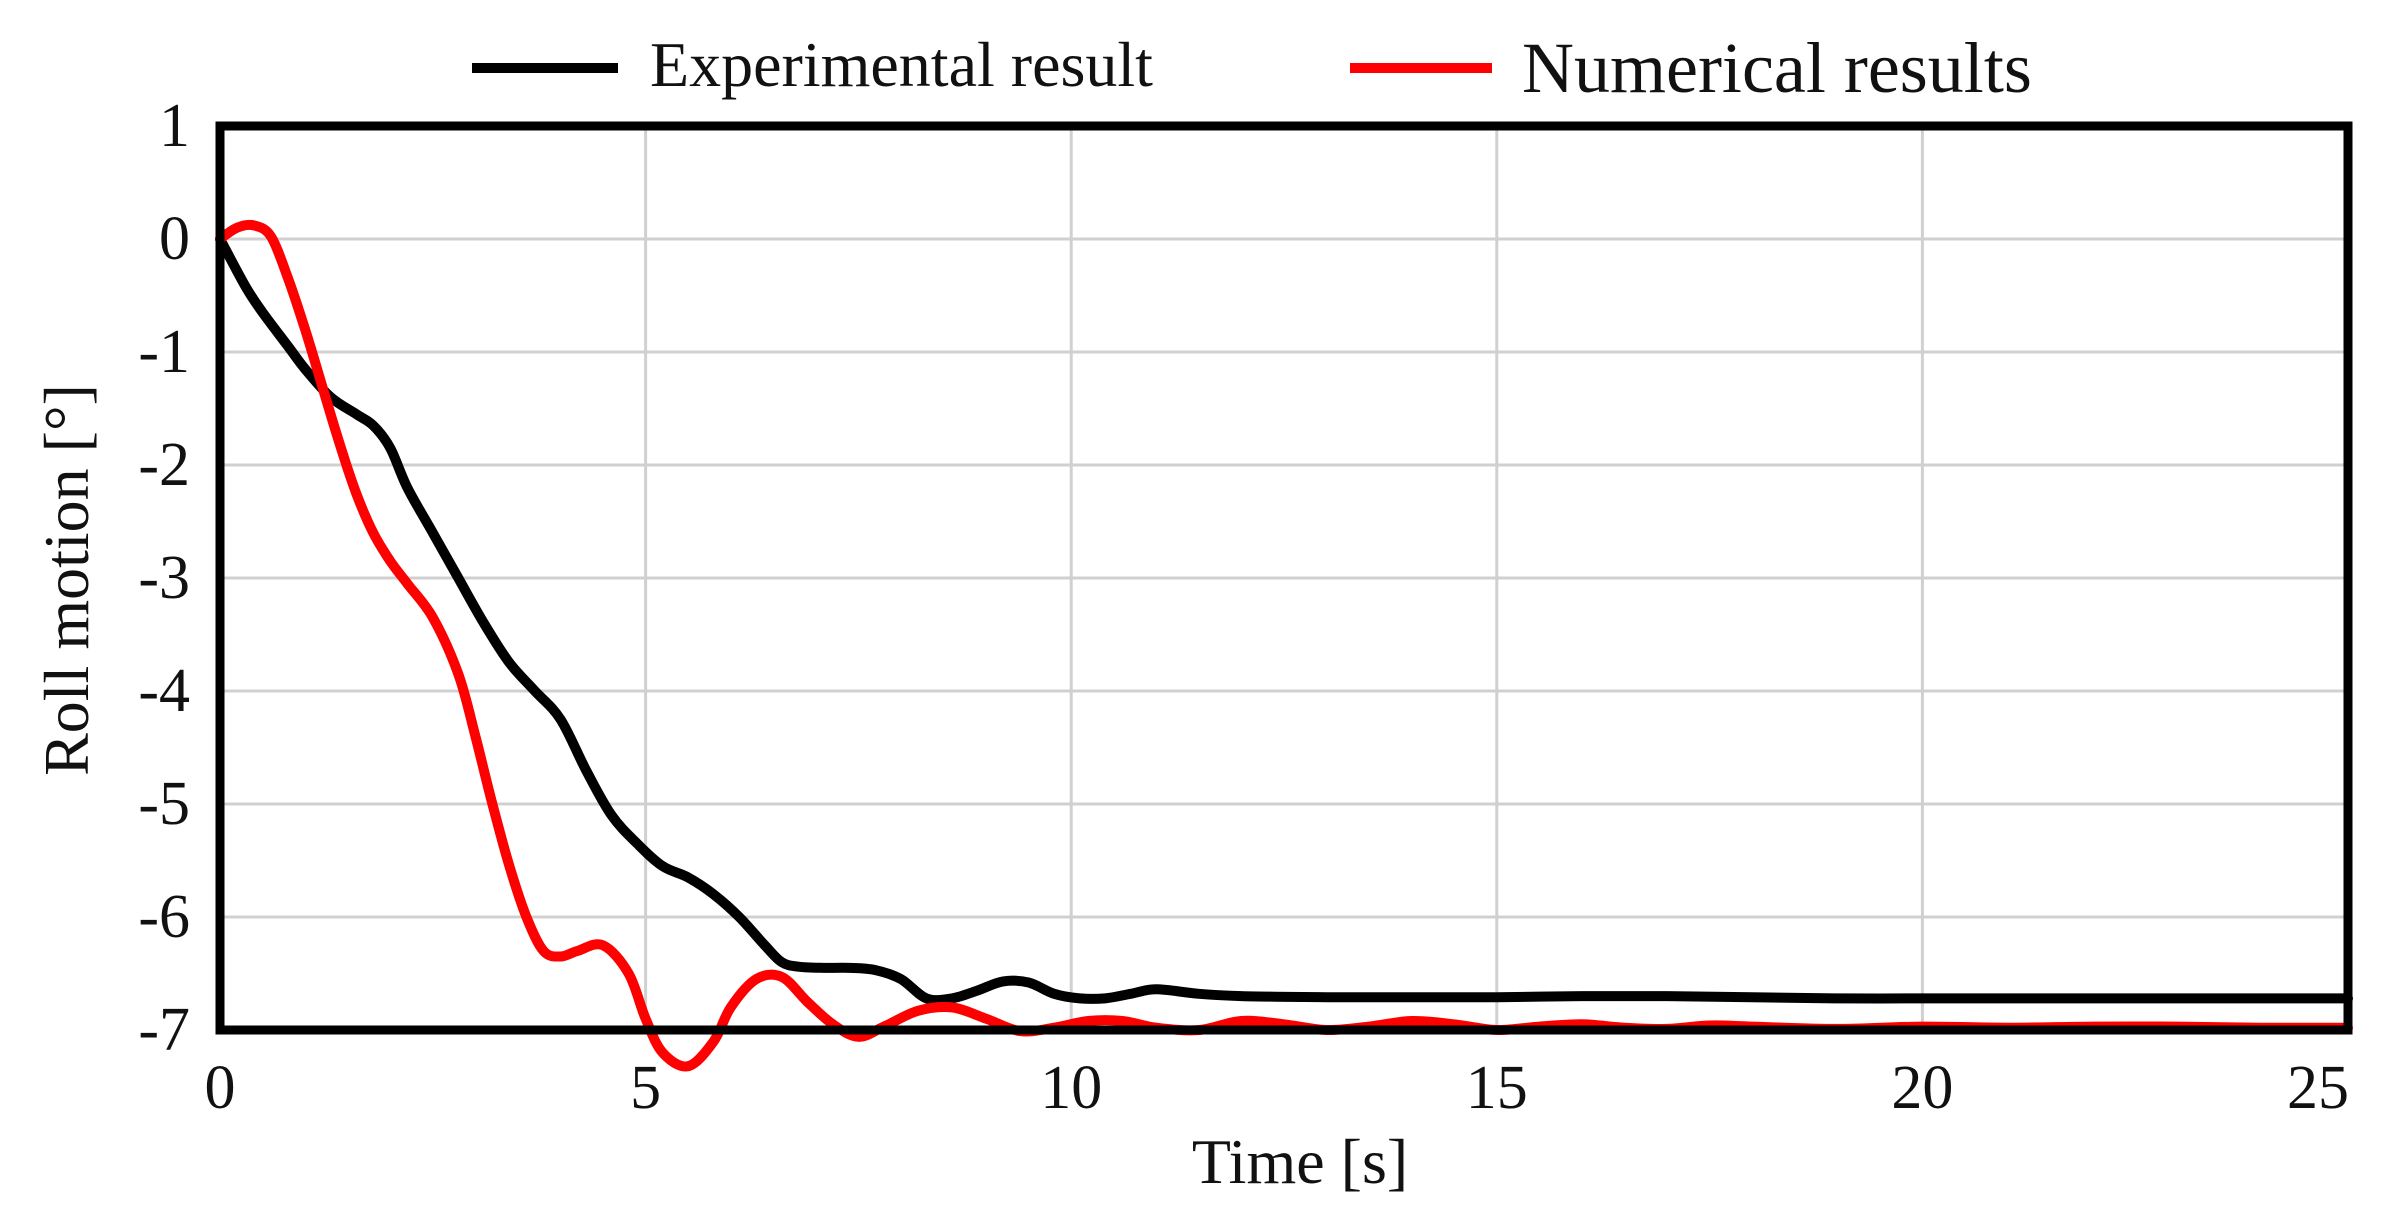 The height and width of the screenshot is (1222, 2383). Describe the element at coordinates (645, 1088) in the screenshot. I see `x-tick-label: 5` at that location.